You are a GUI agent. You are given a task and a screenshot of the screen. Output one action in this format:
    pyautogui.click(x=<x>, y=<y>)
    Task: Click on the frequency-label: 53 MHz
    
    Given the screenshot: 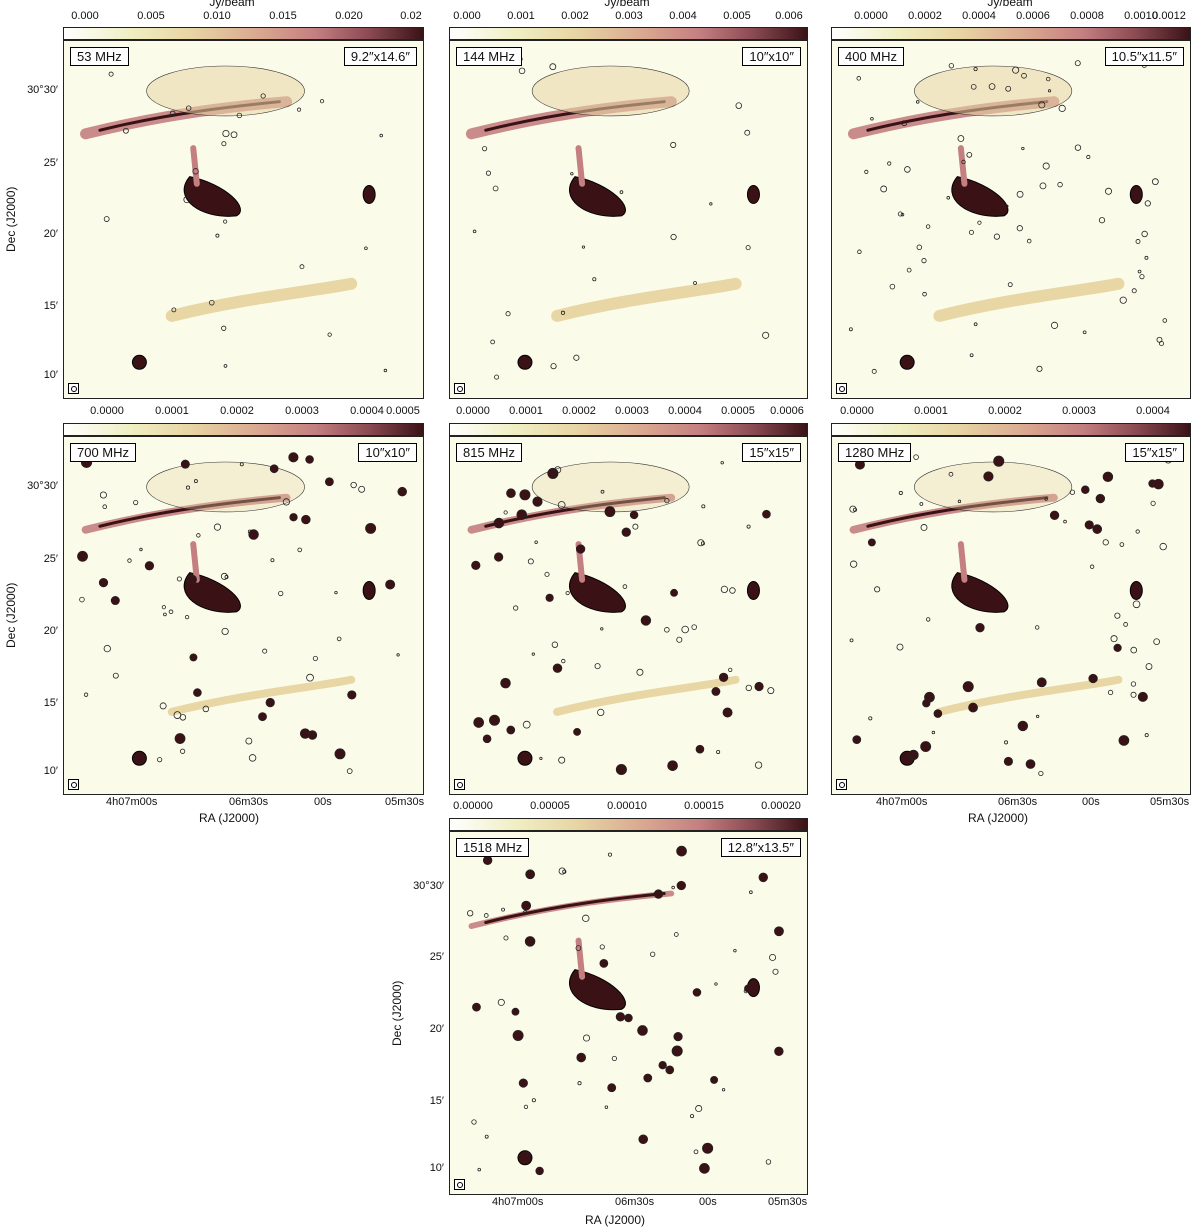 What is the action you would take?
    pyautogui.click(x=99, y=56)
    